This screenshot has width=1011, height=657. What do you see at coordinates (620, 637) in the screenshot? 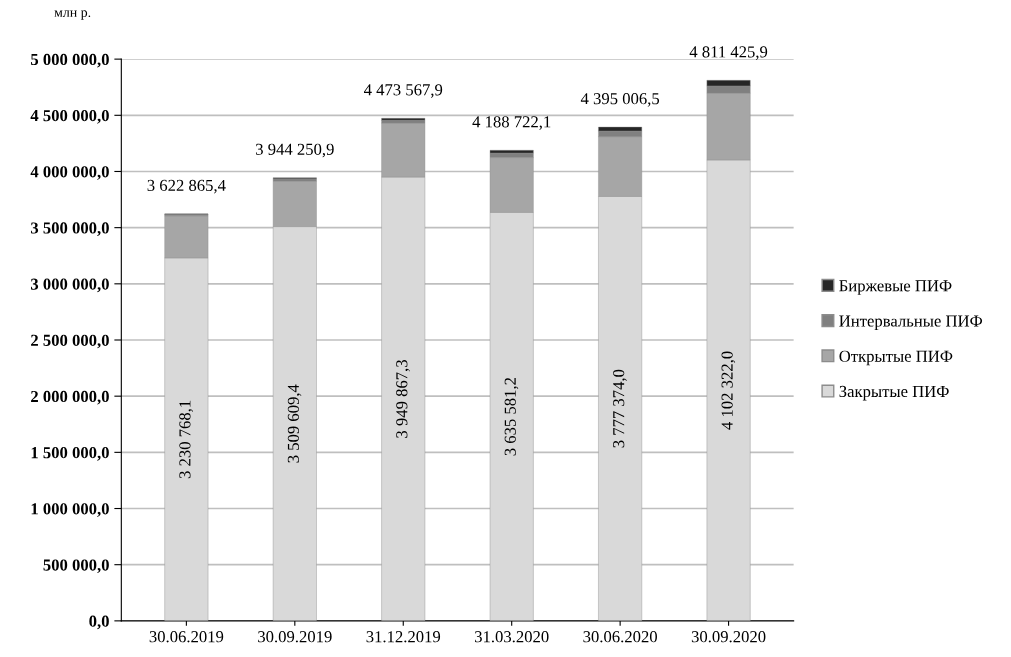
I see `x-tick-label: 30.06.2020` at bounding box center [620, 637].